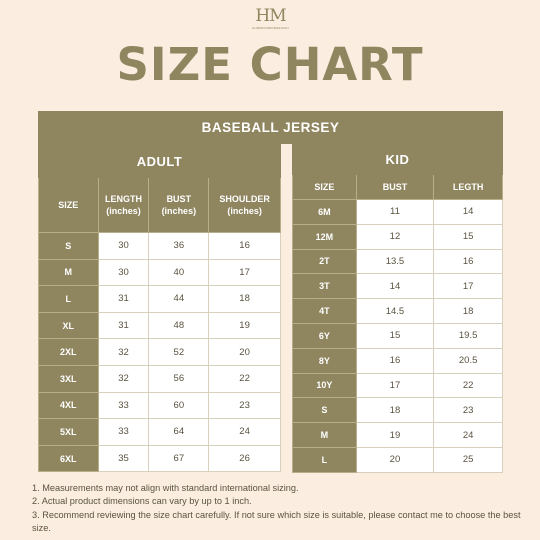  What do you see at coordinates (68, 405) in the screenshot?
I see `size-cell: 4XL` at bounding box center [68, 405].